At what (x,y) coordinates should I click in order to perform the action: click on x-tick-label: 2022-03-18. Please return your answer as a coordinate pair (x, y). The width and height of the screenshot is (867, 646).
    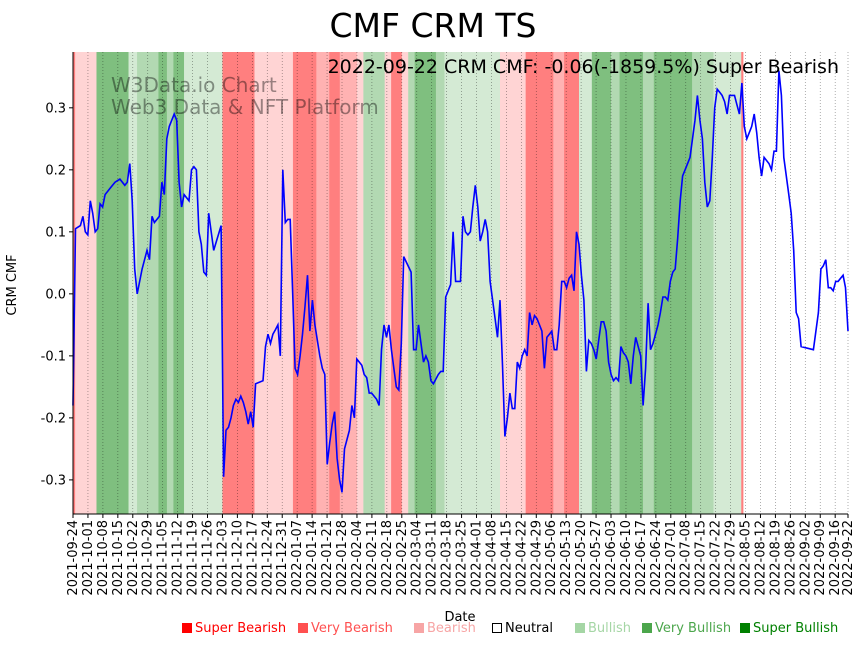
    Looking at the image, I should click on (447, 558).